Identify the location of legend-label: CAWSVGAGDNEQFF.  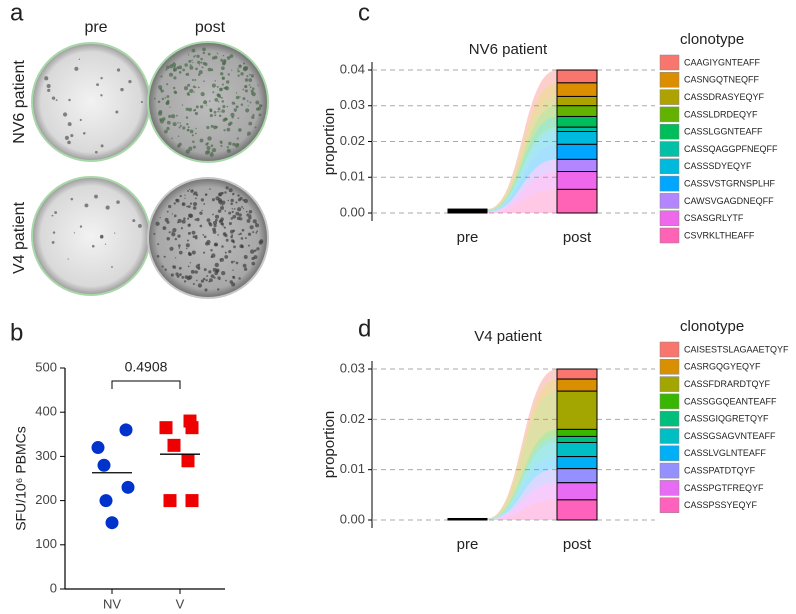
(729, 201).